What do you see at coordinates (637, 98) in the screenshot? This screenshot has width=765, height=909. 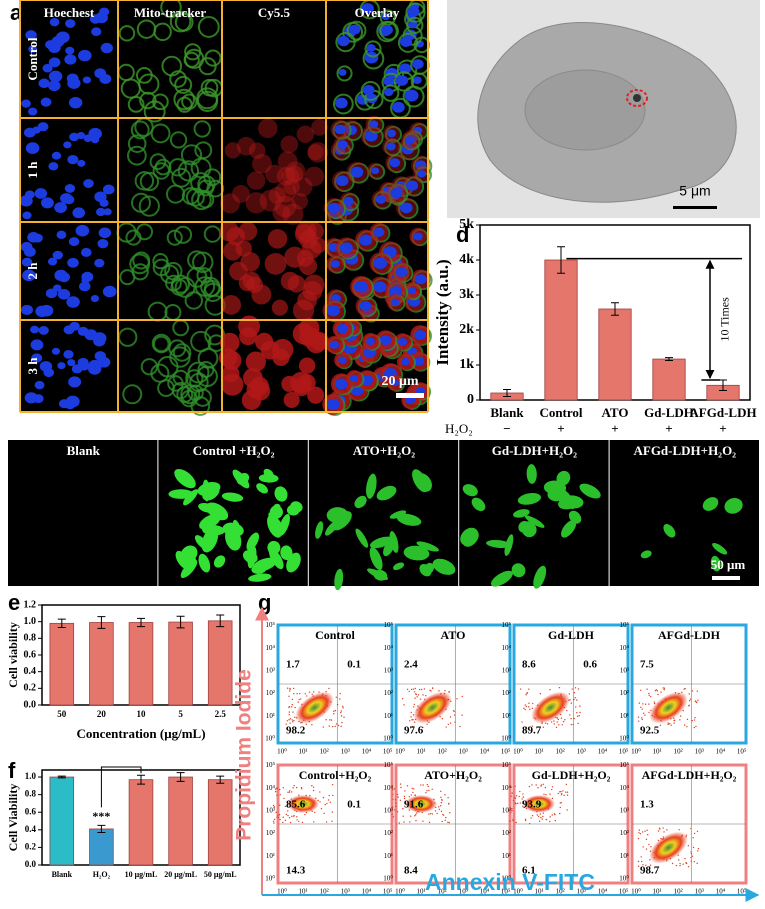 I see `highlight` at bounding box center [637, 98].